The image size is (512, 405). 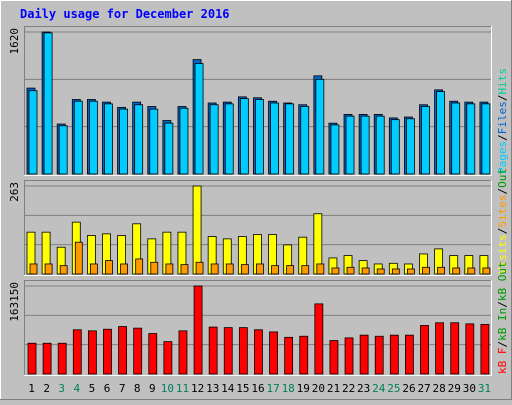 I want to click on x-tick-label: 26, so click(x=408, y=388).